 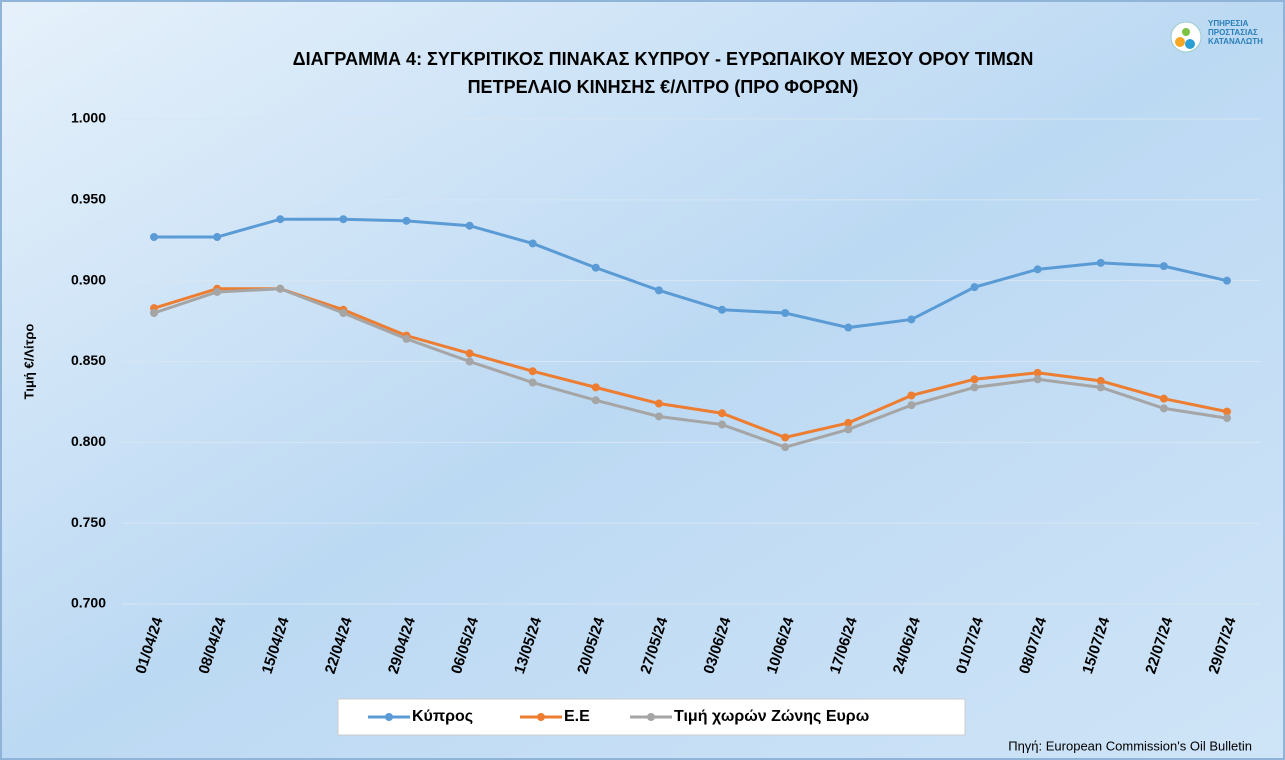 What do you see at coordinates (1130, 745) in the screenshot?
I see `source: Πηγή: European Commission's Oil Bulletin` at bounding box center [1130, 745].